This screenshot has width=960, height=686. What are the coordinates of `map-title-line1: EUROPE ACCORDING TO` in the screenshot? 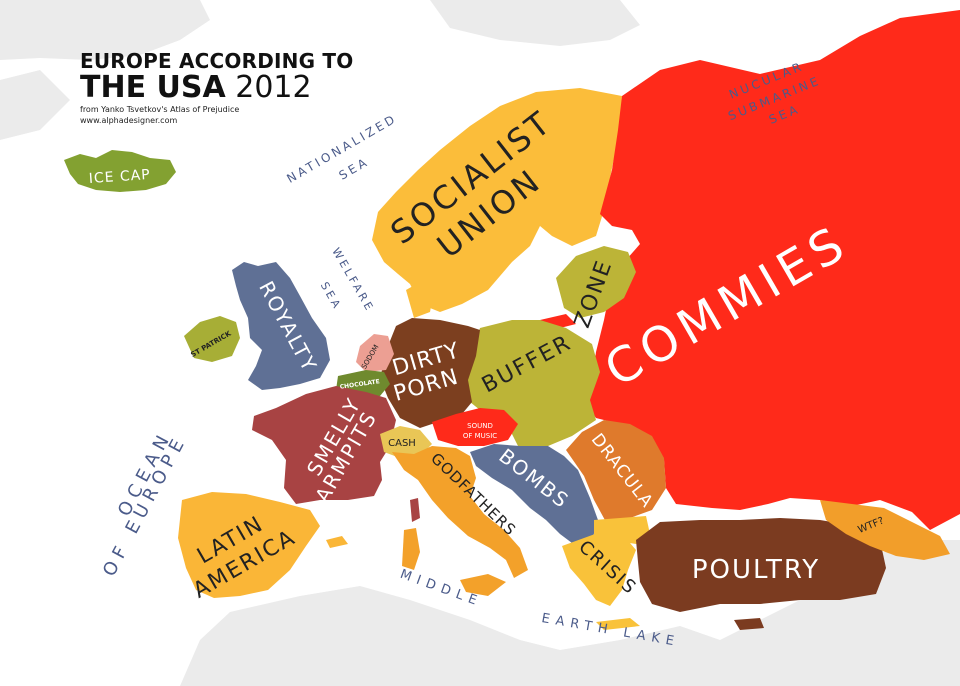 It's located at (217, 61).